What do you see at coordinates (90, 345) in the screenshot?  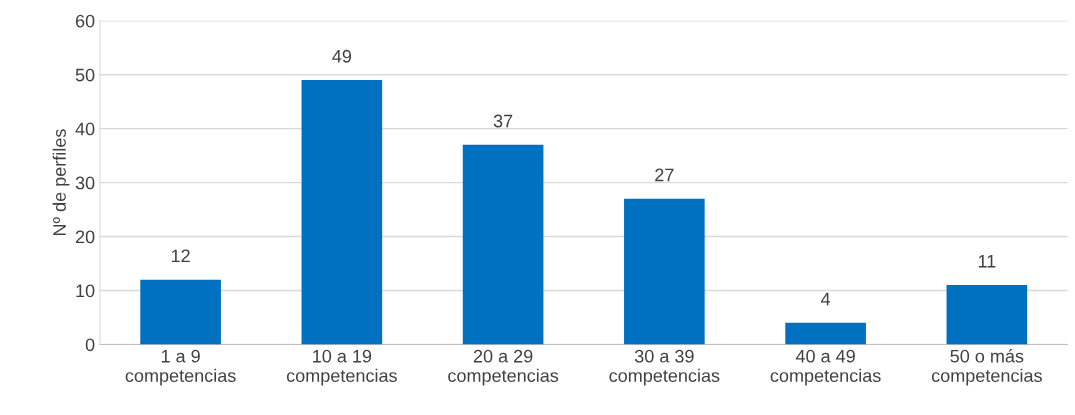 I see `y-tick-label: 0` at bounding box center [90, 345].